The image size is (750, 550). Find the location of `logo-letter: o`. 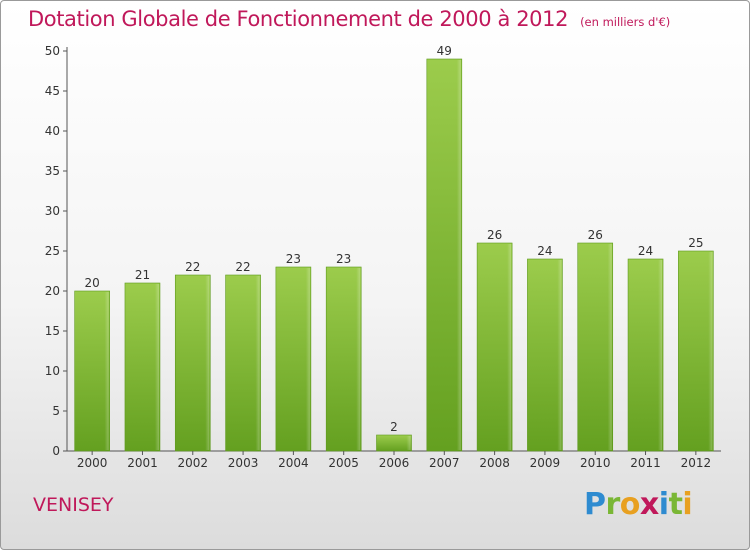

logo-letter: o is located at coordinates (630, 504).